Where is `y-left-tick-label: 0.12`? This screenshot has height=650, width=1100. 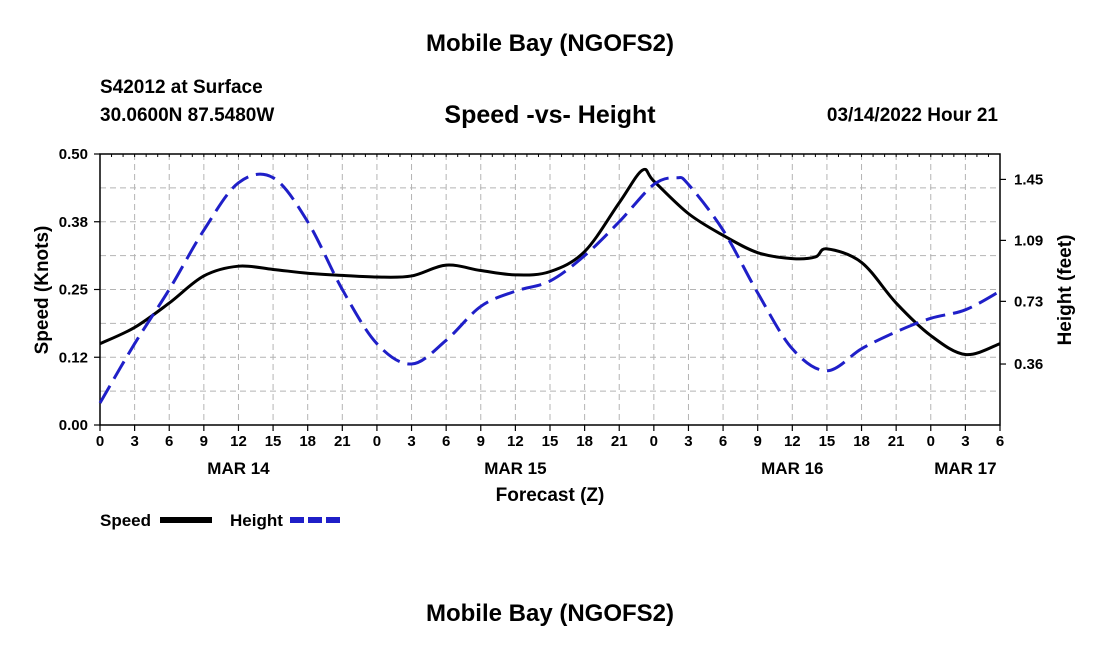
y-left-tick-label: 0.12 is located at coordinates (73, 357).